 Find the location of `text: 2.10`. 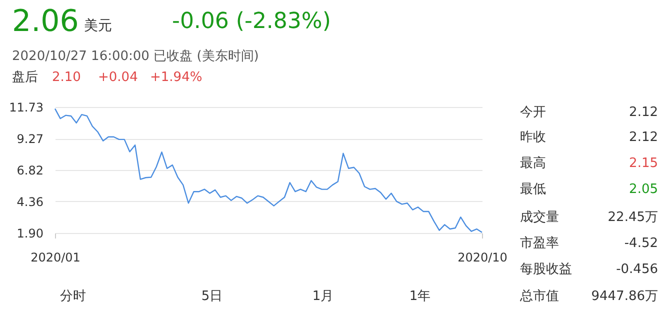

text: 2.10 is located at coordinates (66, 77).